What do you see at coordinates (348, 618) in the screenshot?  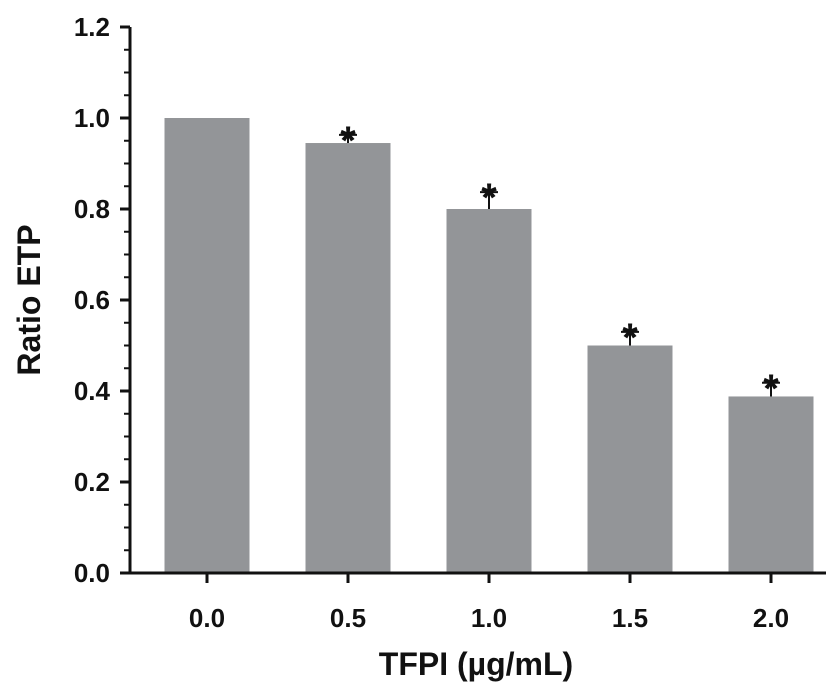 I see `x-tick-label: 0.5` at bounding box center [348, 618].